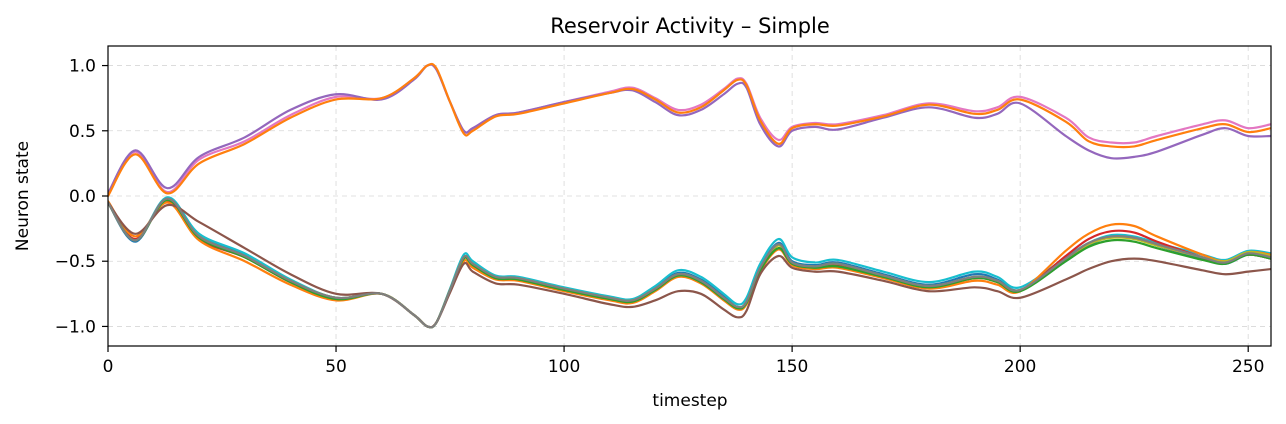 This screenshot has width=1286, height=424. Describe the element at coordinates (336, 367) in the screenshot. I see `x-tick-label: 50` at that location.